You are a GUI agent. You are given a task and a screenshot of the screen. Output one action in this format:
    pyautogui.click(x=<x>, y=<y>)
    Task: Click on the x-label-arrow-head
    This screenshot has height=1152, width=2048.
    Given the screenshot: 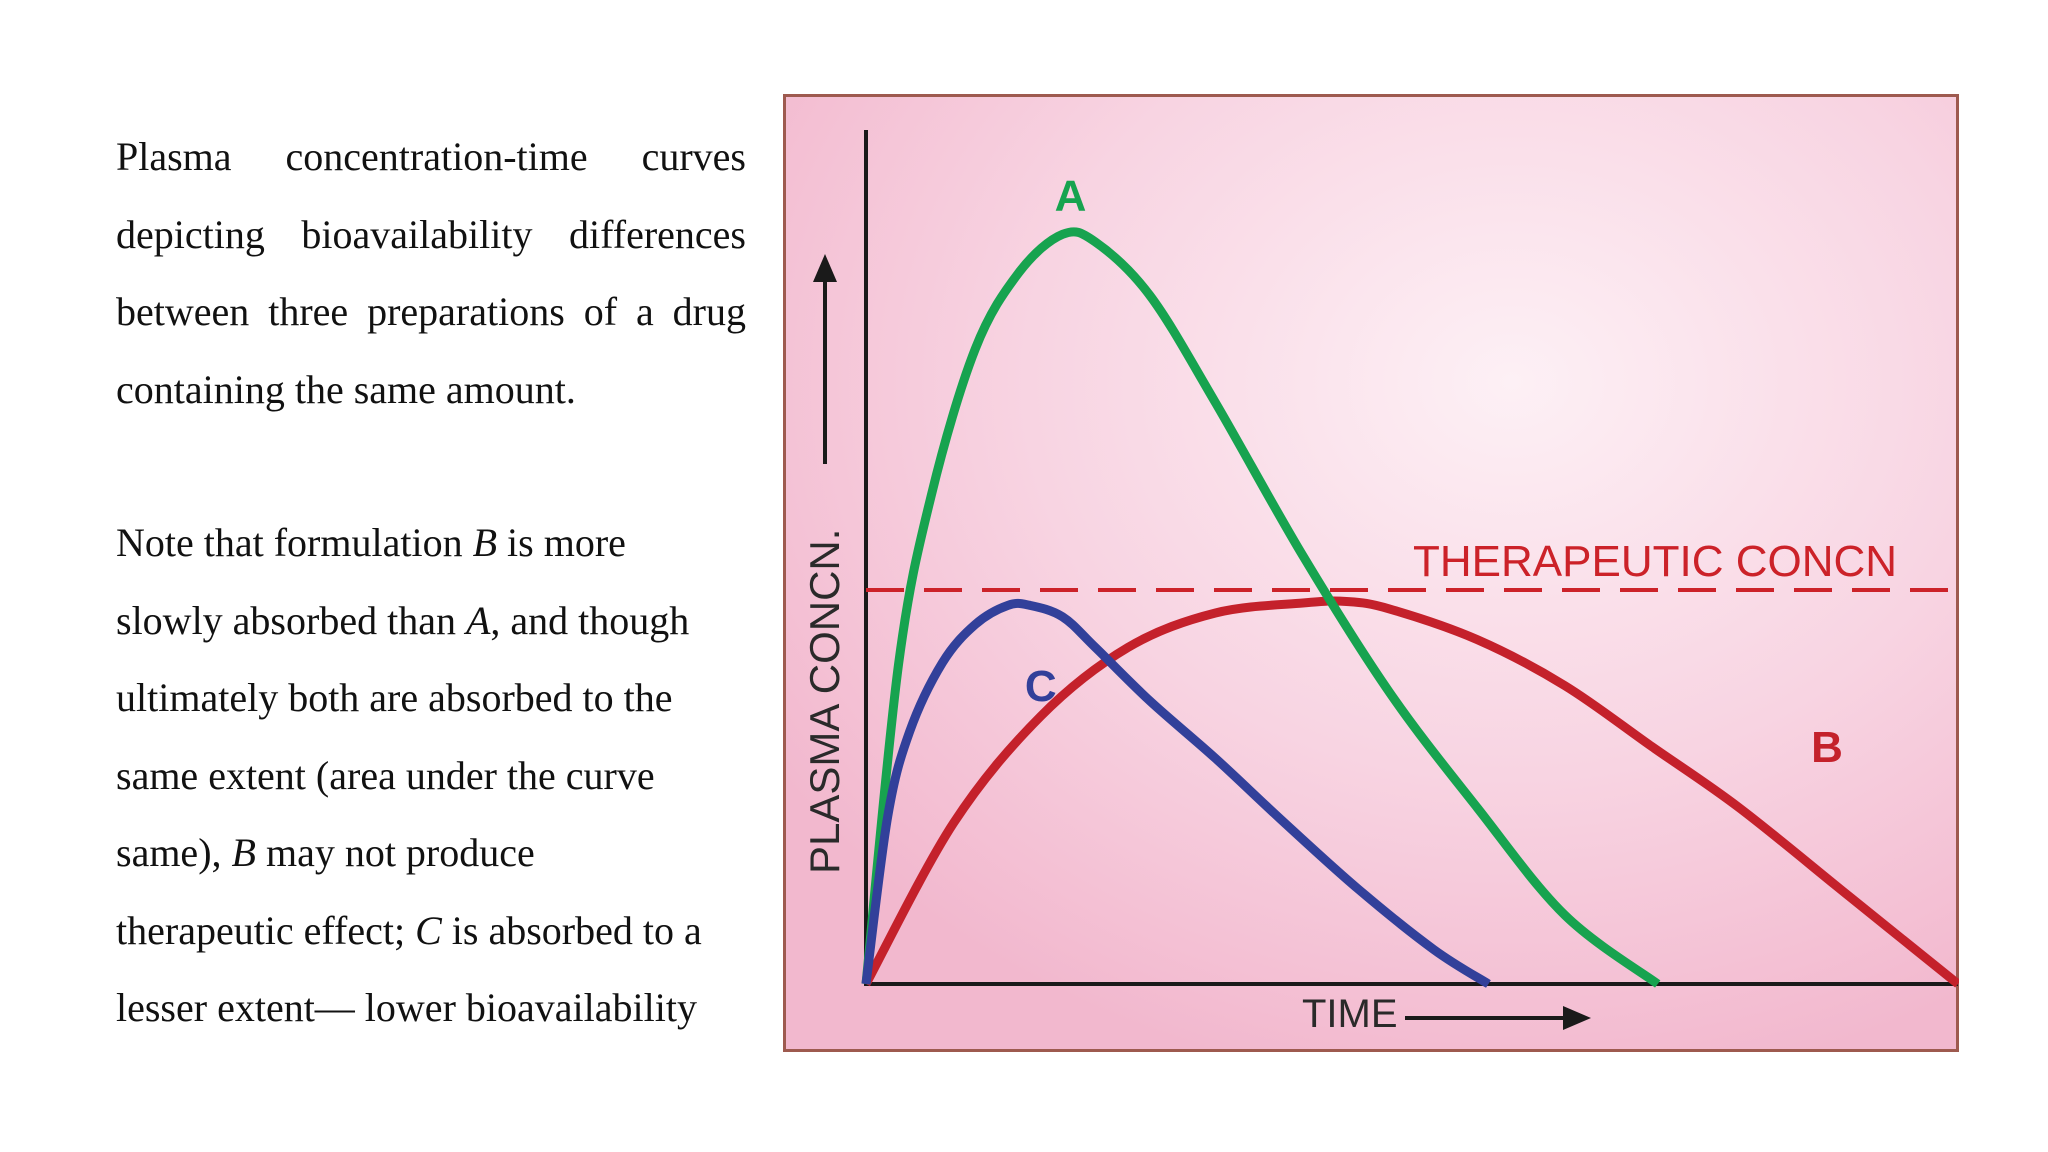 What is the action you would take?
    pyautogui.click(x=1577, y=1018)
    